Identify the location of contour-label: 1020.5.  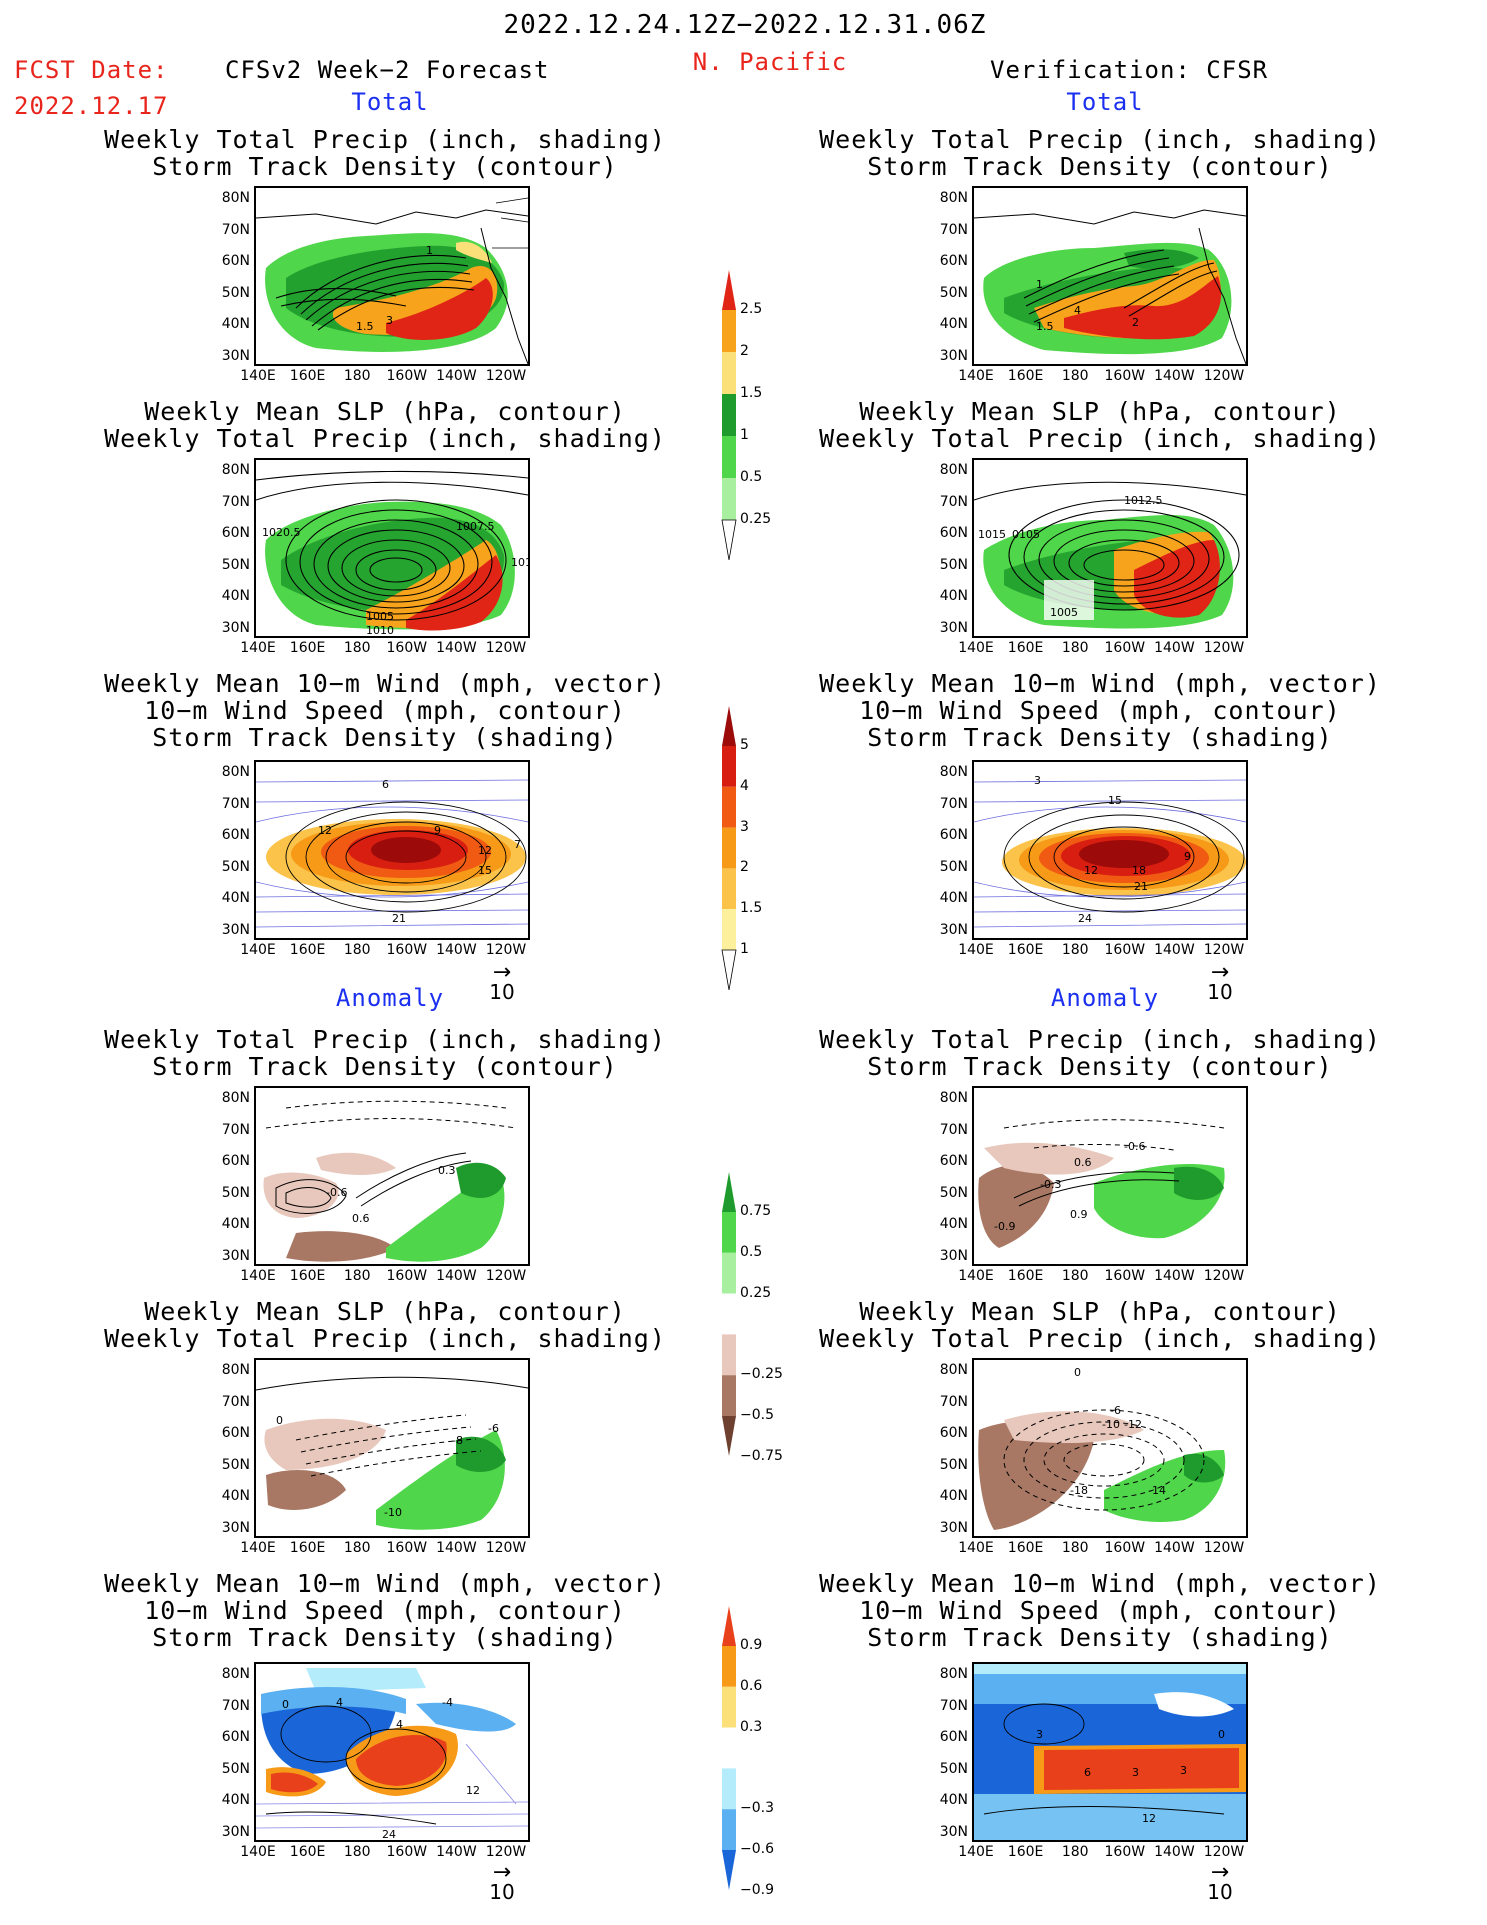
(281, 532).